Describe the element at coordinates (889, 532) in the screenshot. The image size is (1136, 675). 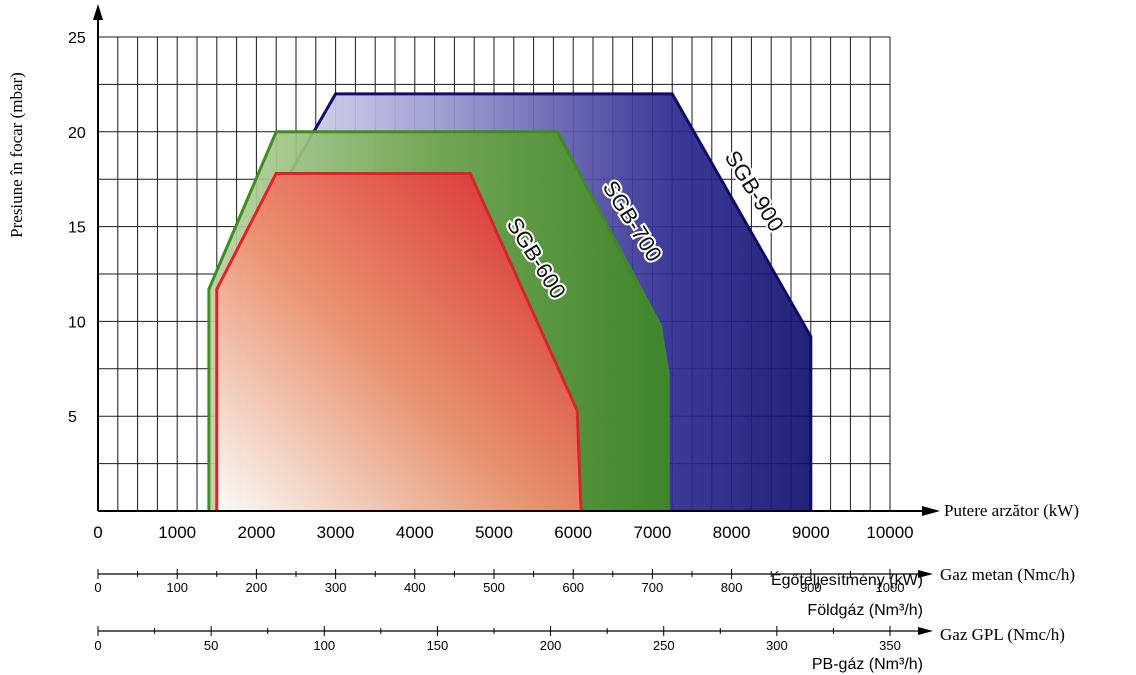
I see `x-axis-kw-tick-label: 10000` at that location.